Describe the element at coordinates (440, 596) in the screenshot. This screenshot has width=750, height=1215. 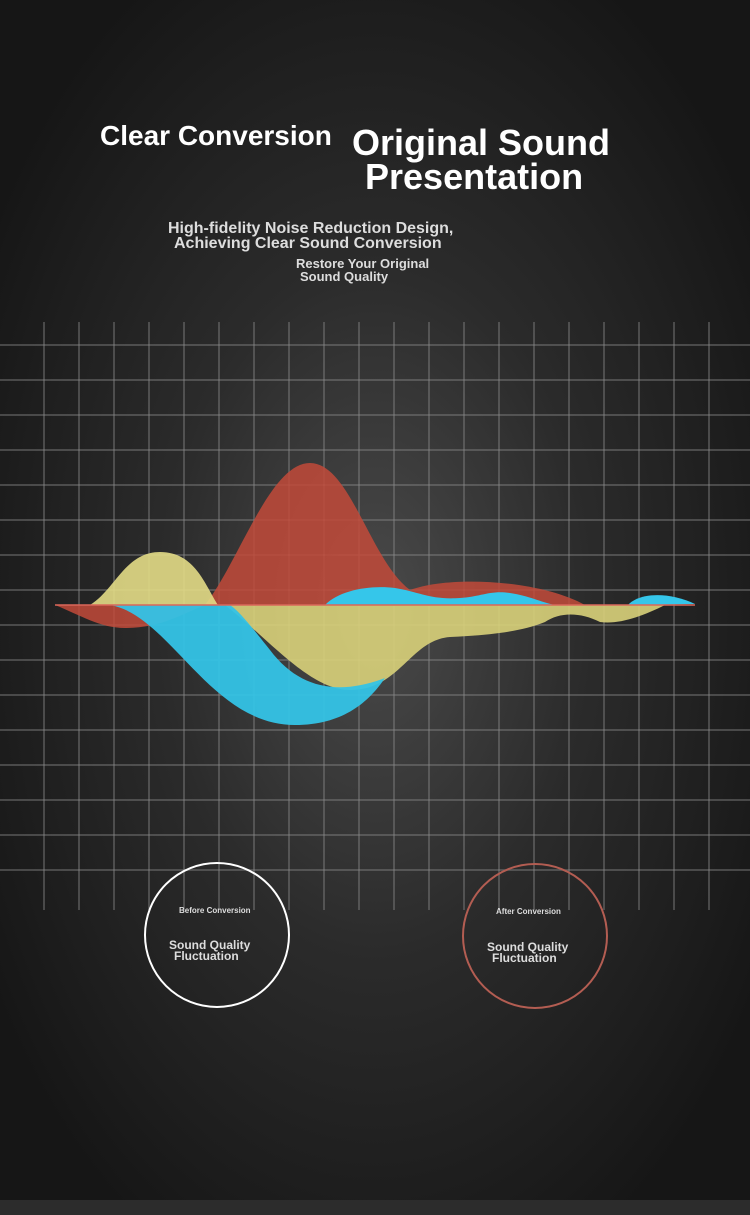
I see `blue-wave-high` at that location.